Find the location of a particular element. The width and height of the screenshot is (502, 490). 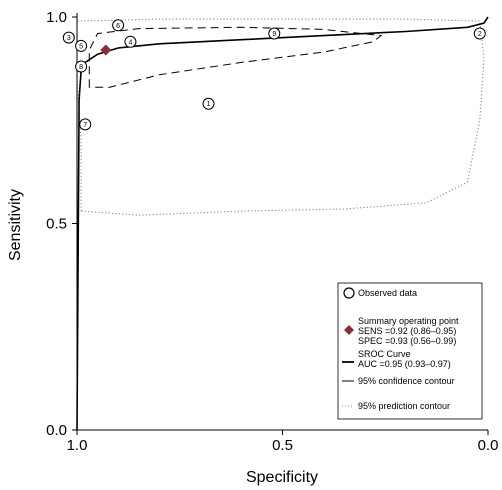

observed-point: 5 is located at coordinates (81, 45).